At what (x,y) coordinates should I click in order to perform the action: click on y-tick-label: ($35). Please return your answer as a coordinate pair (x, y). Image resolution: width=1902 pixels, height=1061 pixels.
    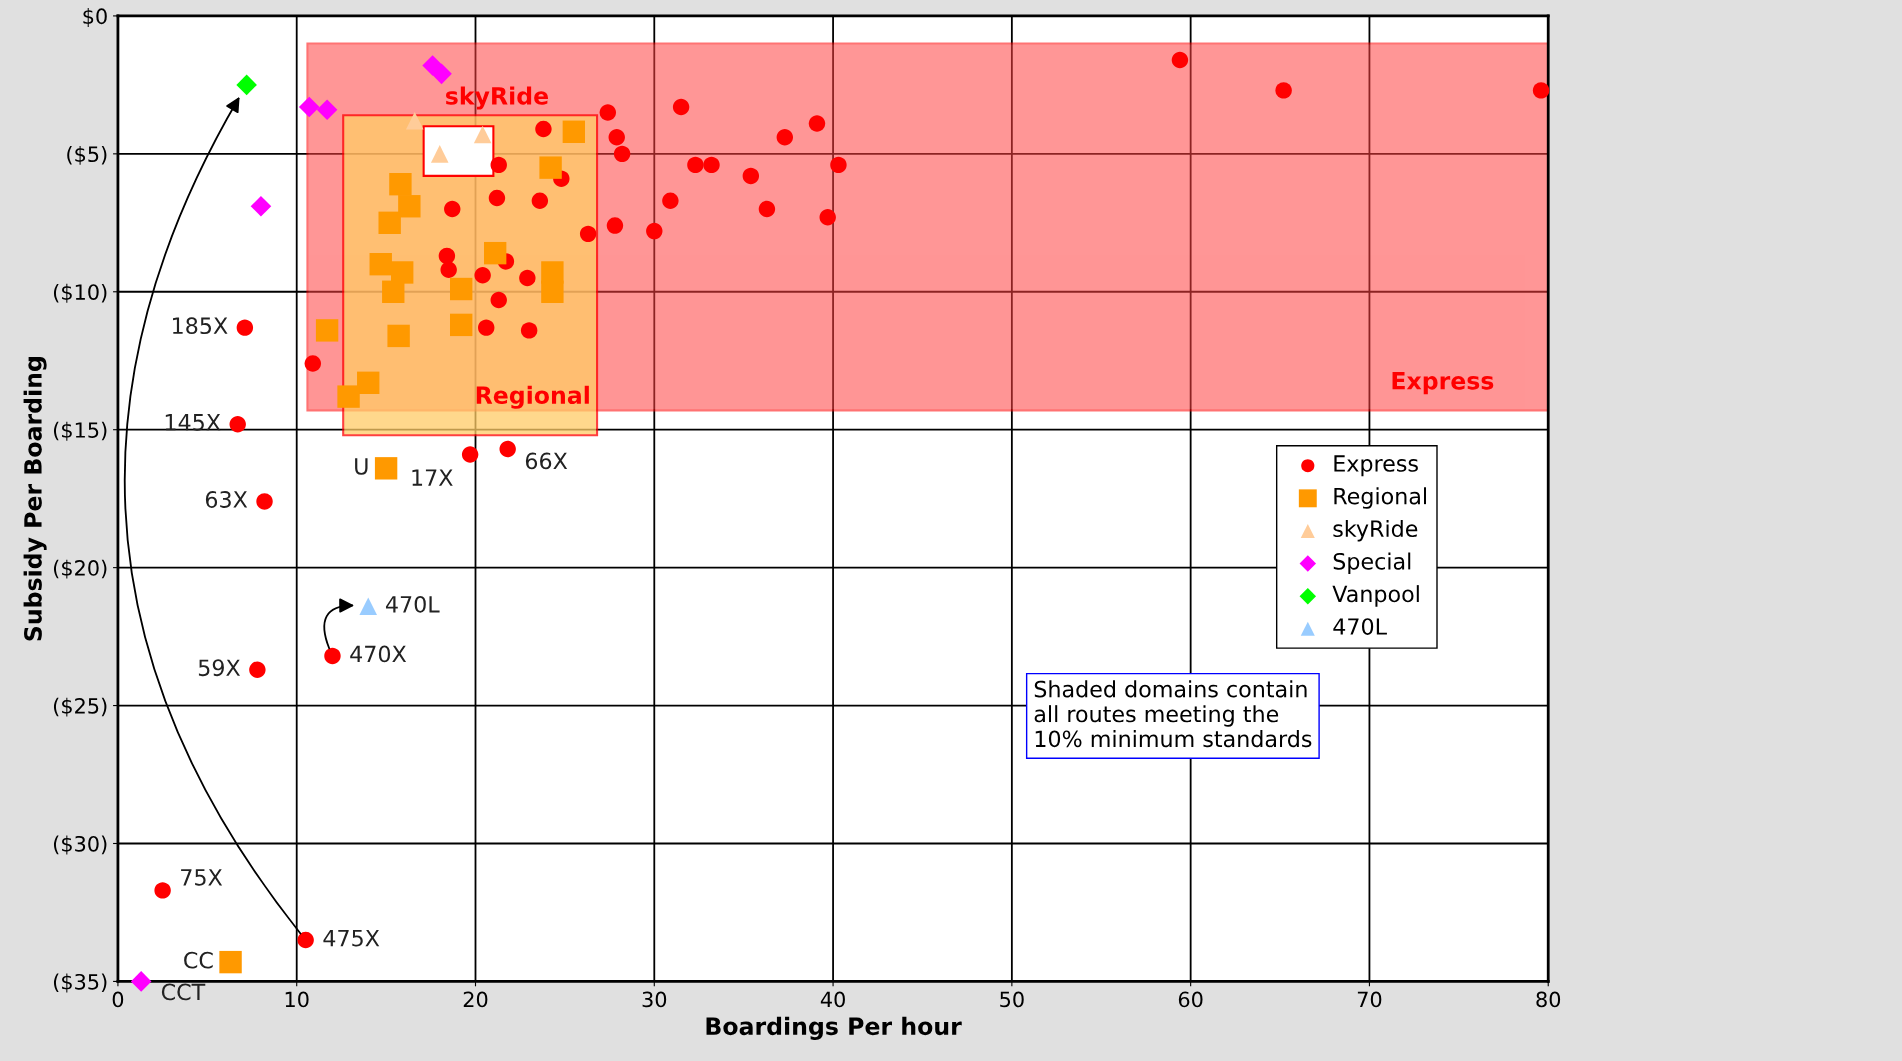
    Looking at the image, I should click on (80, 983).